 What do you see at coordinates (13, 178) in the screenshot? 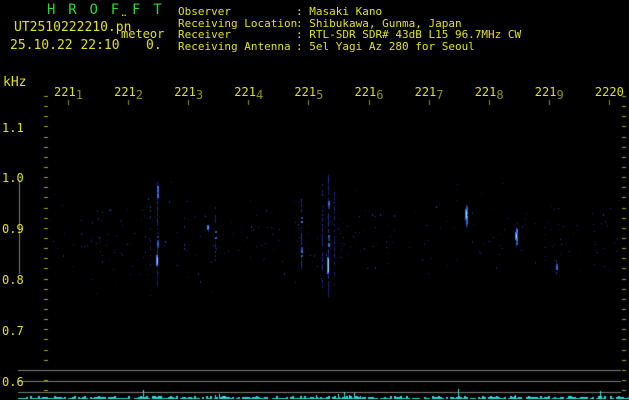
I see `y-axis-label: 1.0` at bounding box center [13, 178].